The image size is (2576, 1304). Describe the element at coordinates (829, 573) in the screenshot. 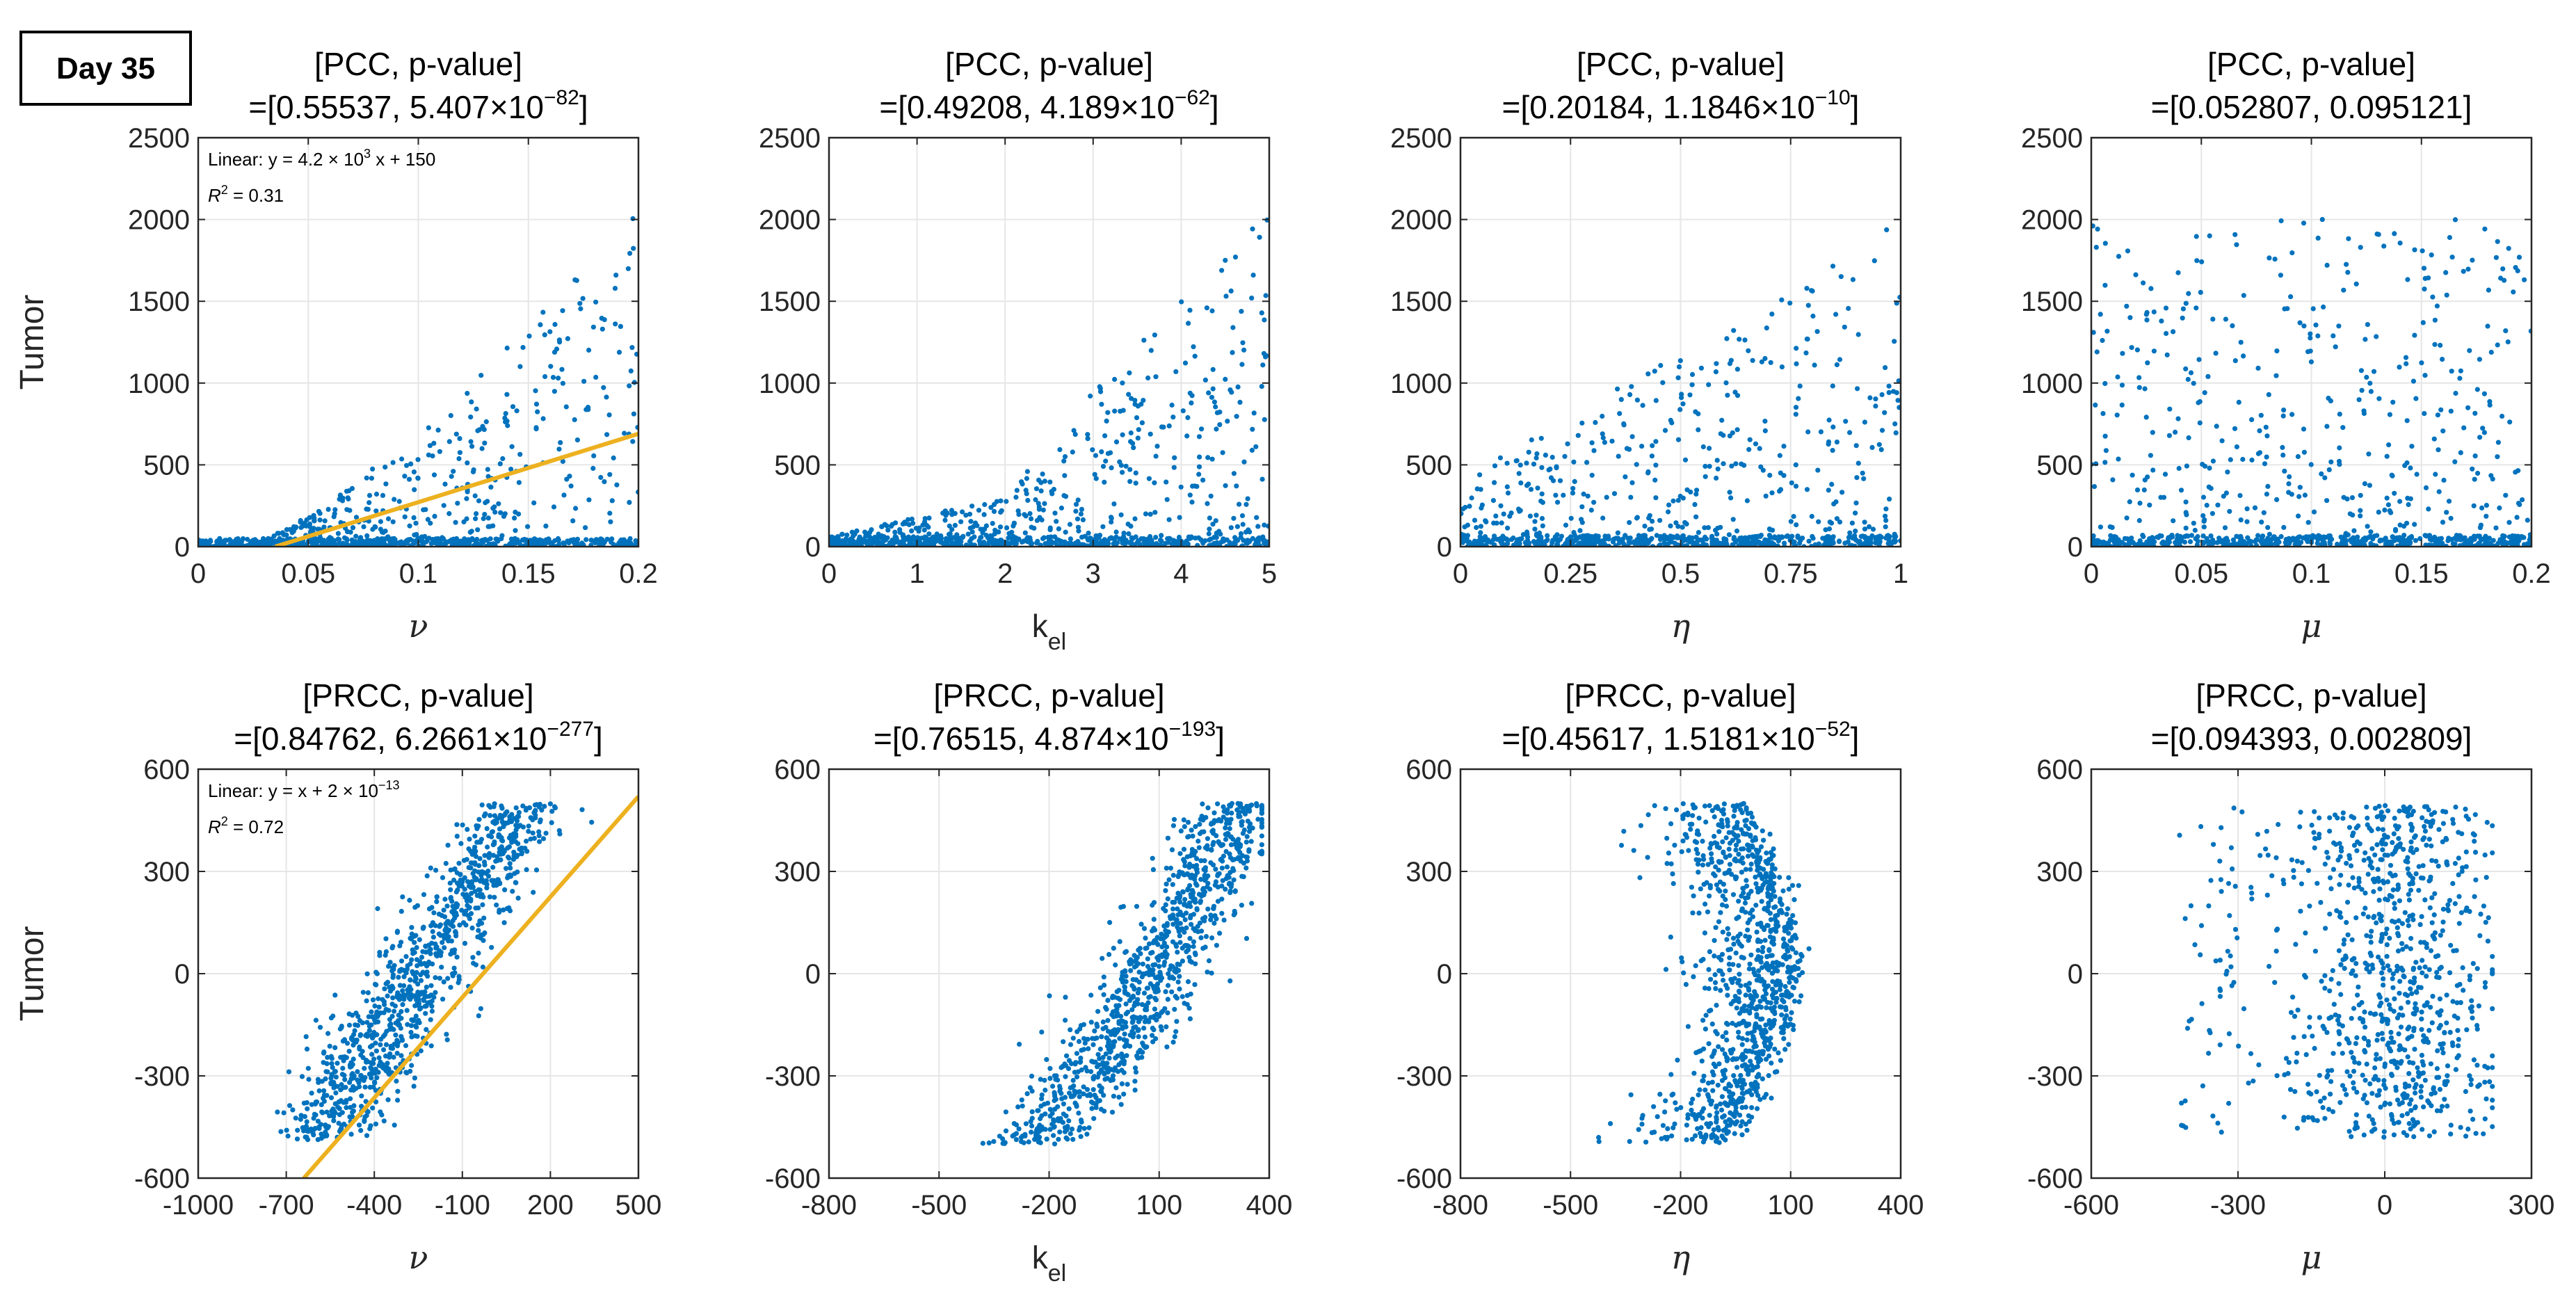

I see `x-tick-label: 0` at that location.